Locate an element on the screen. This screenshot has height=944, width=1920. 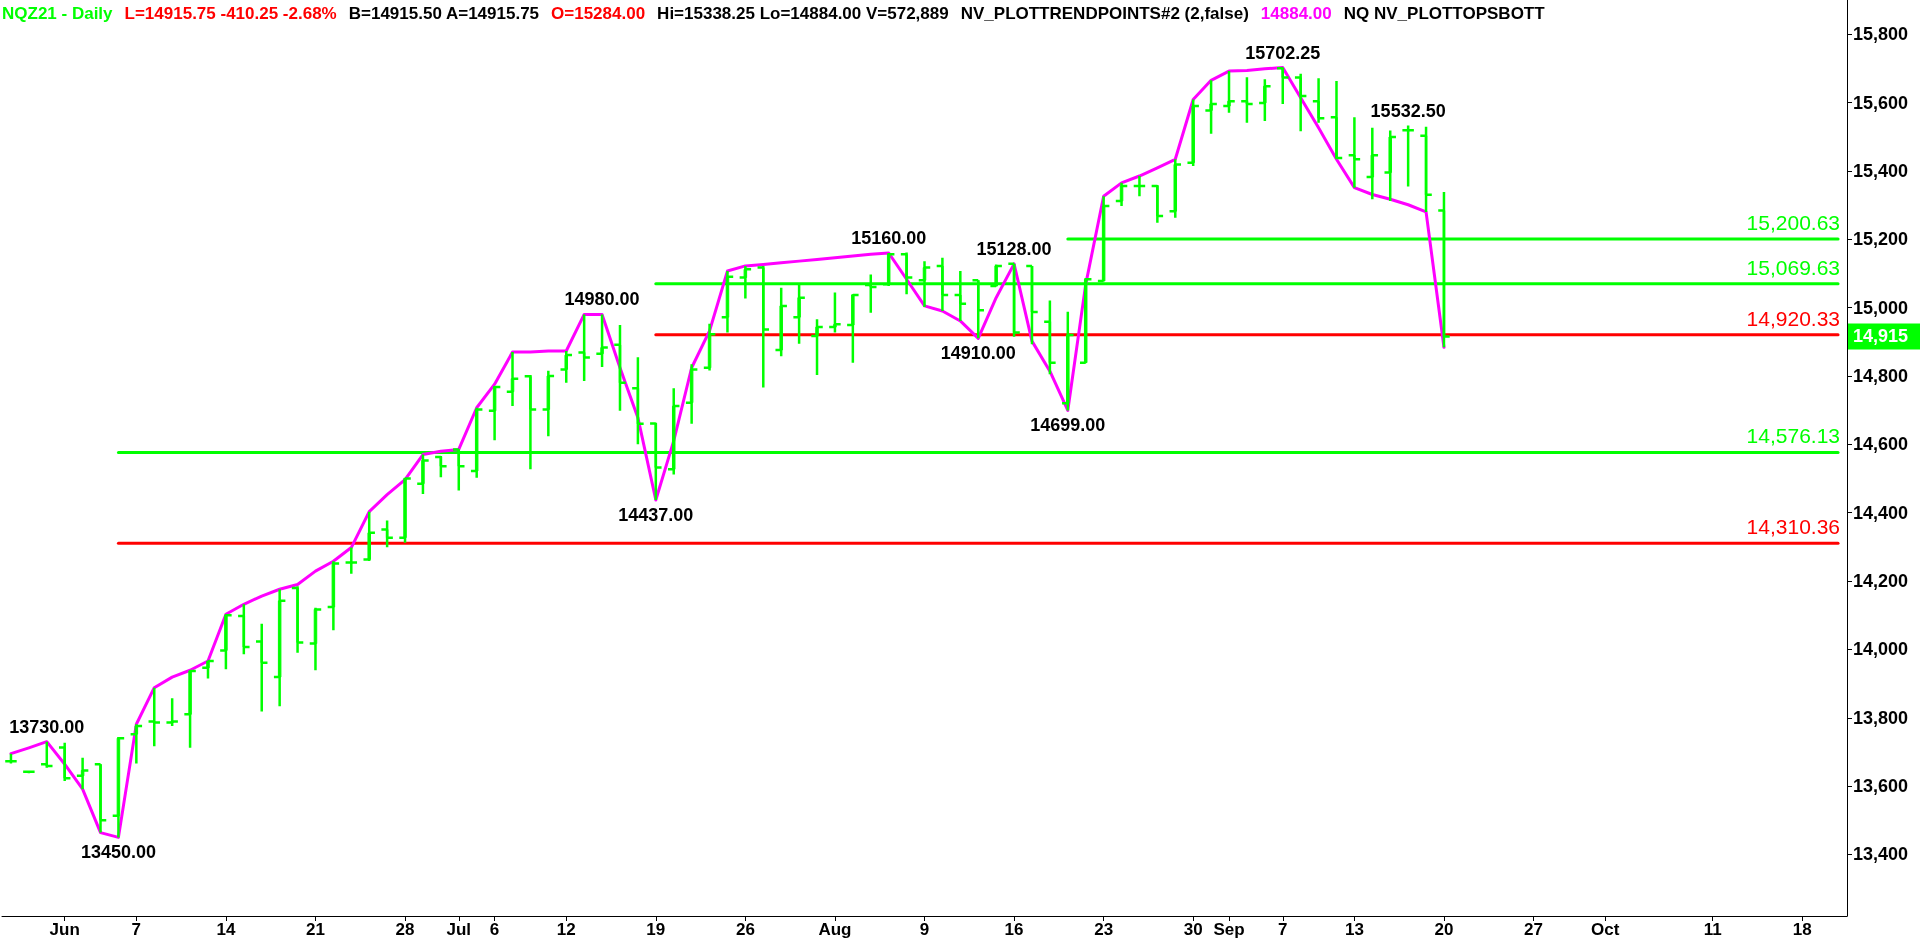
annotation: NQ NV_PLOTTOPSBOTT is located at coordinates (1444, 13).